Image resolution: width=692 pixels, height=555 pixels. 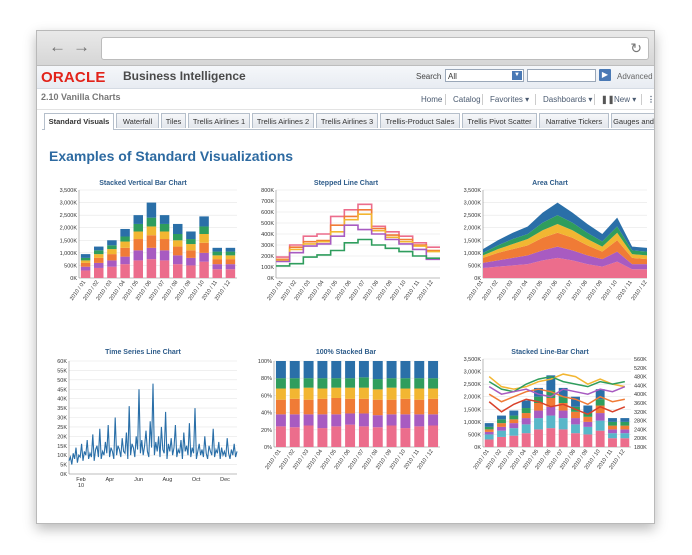 I want to click on tab-waterfall: Waterfall, so click(x=137, y=120).